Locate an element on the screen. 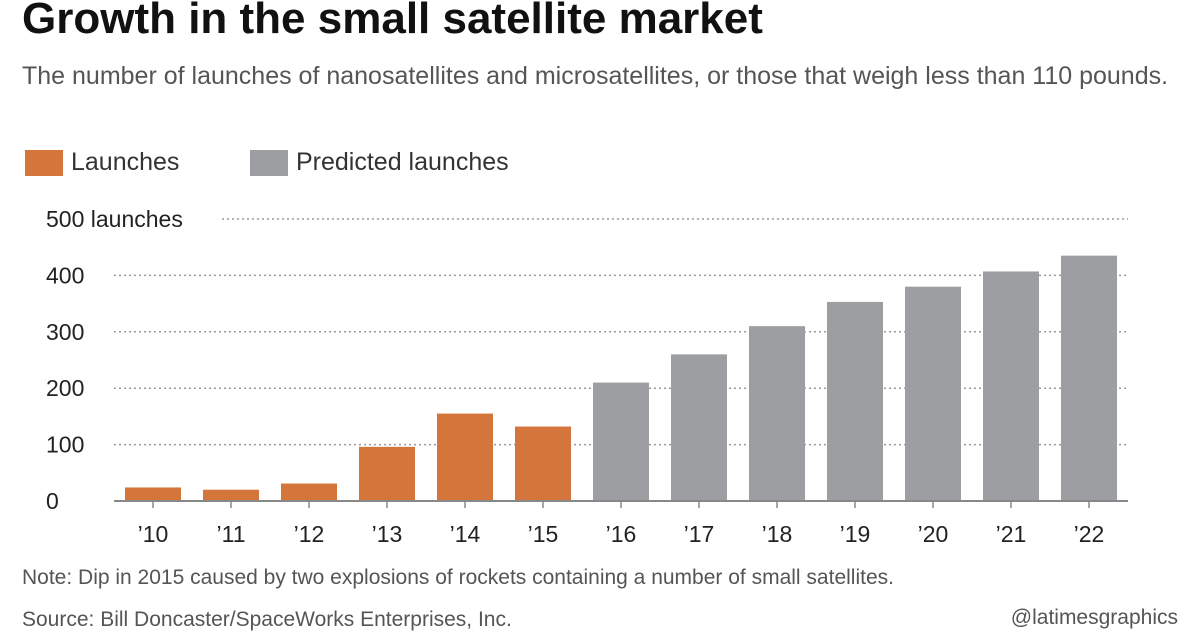 The image size is (1200, 632). chart-credit: @latimesgraphics is located at coordinates (1094, 617).